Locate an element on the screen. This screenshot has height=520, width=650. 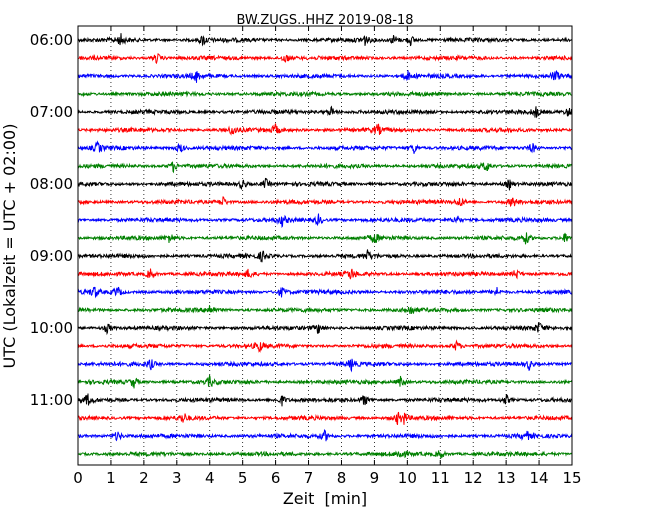
y-tick-label-0600: 06:00 is located at coordinates (51, 40).